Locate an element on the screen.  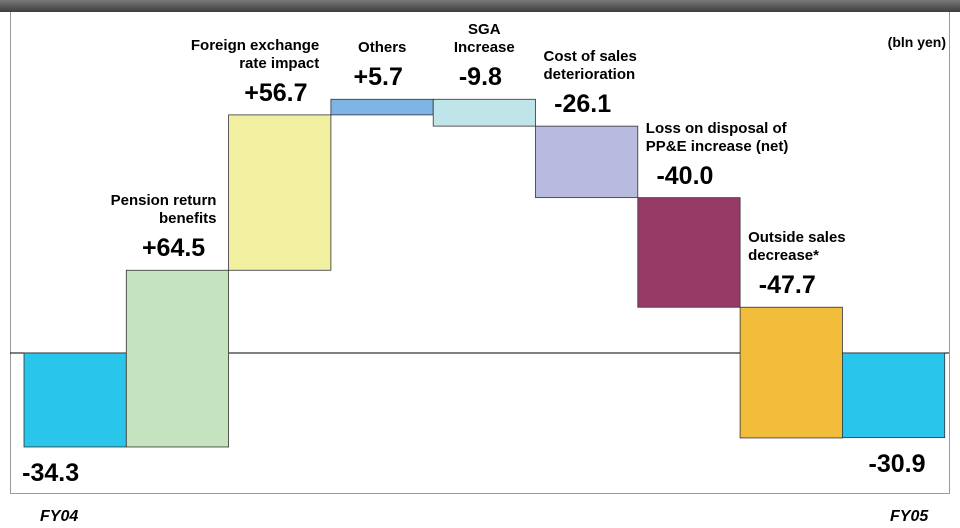
value-label: +56.7 is located at coordinates (276, 92).